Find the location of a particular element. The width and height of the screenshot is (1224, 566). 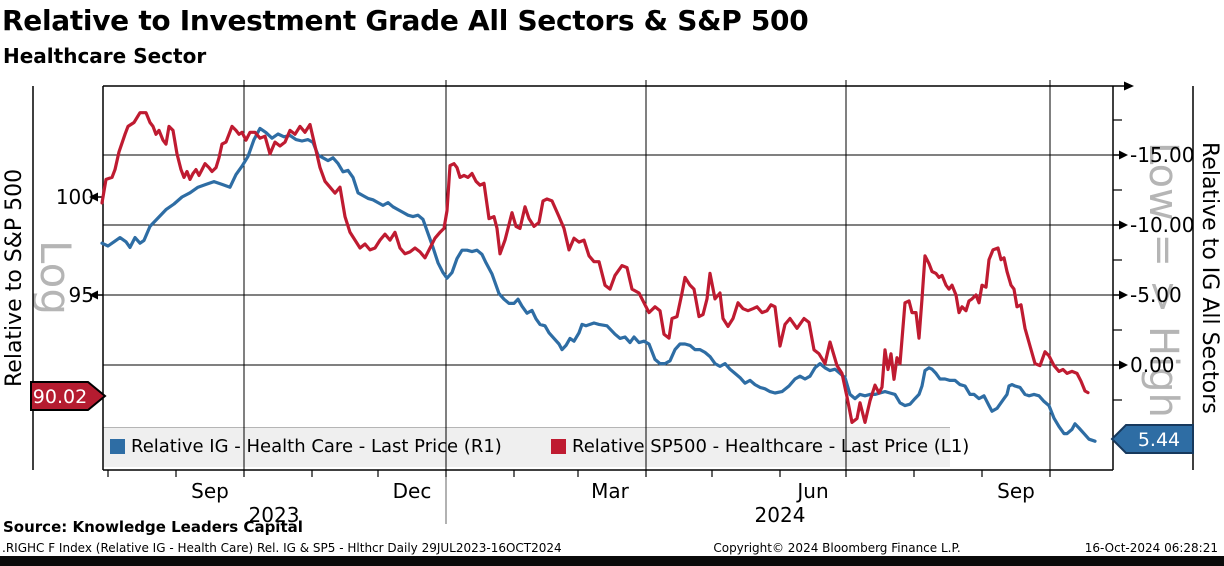

low-equals-high-watermark: Low = > High is located at coordinates (1163, 280).